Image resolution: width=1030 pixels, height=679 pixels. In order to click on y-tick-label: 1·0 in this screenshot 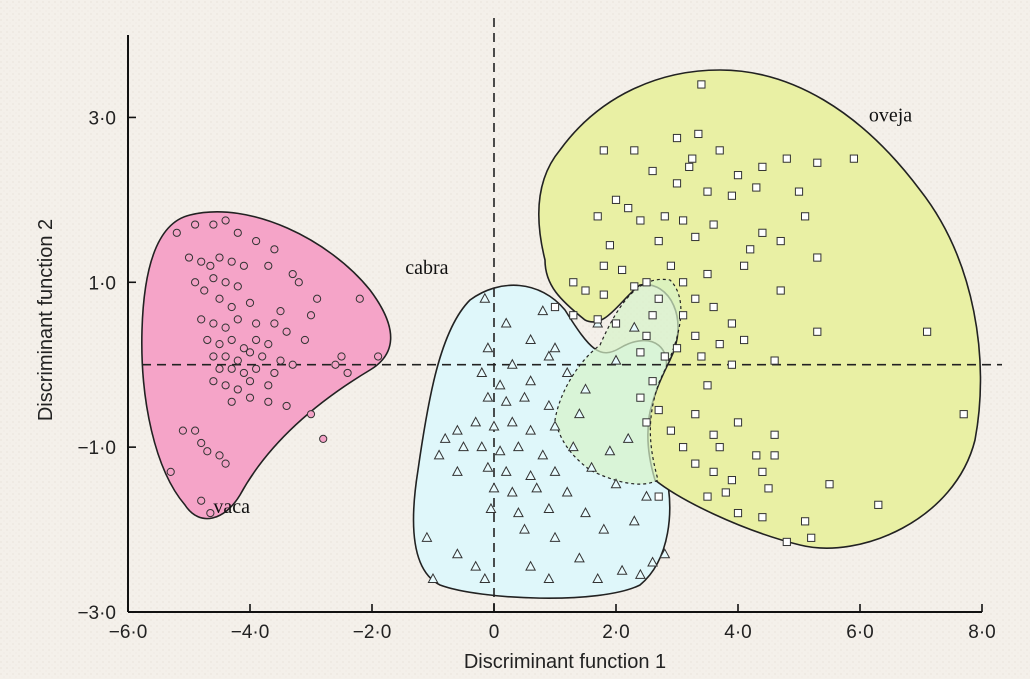, I will do `click(102, 283)`.